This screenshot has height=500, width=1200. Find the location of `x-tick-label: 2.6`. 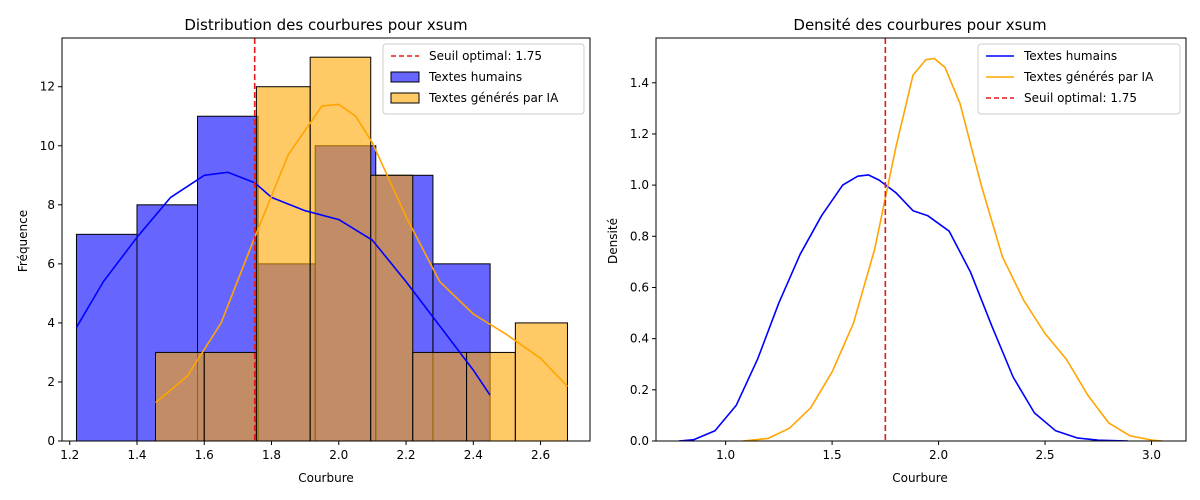

x-tick-label: 2.6 is located at coordinates (540, 455).